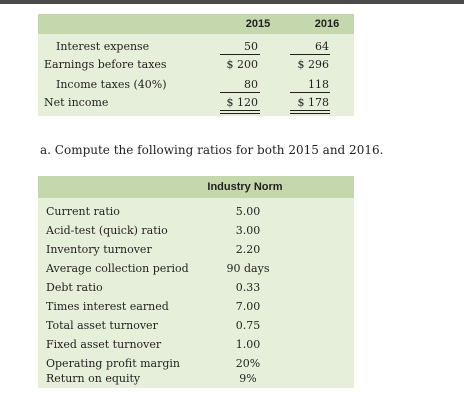 The width and height of the screenshot is (464, 402). Describe the element at coordinates (248, 325) in the screenshot. I see `ratio-value-total-asset-turnover: 0.75` at that location.